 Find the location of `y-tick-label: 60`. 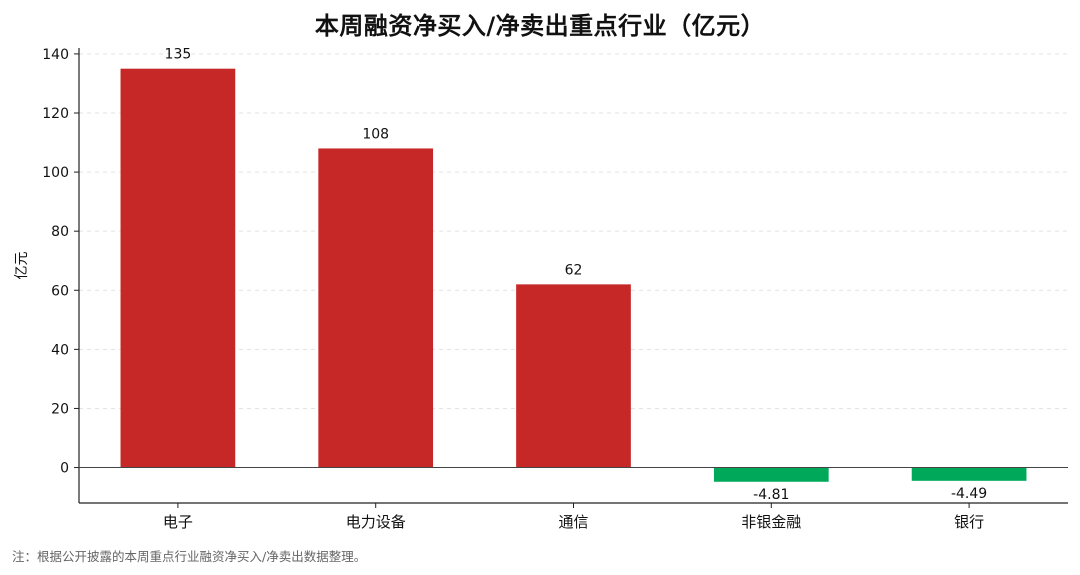

y-tick-label: 60 is located at coordinates (60, 291).